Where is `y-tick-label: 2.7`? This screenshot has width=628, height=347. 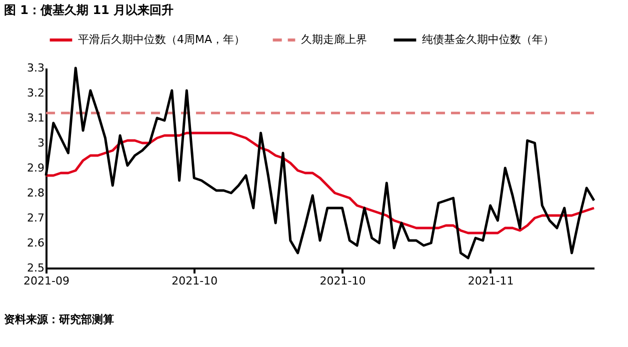 y-tick-label: 2.7 is located at coordinates (35, 218).